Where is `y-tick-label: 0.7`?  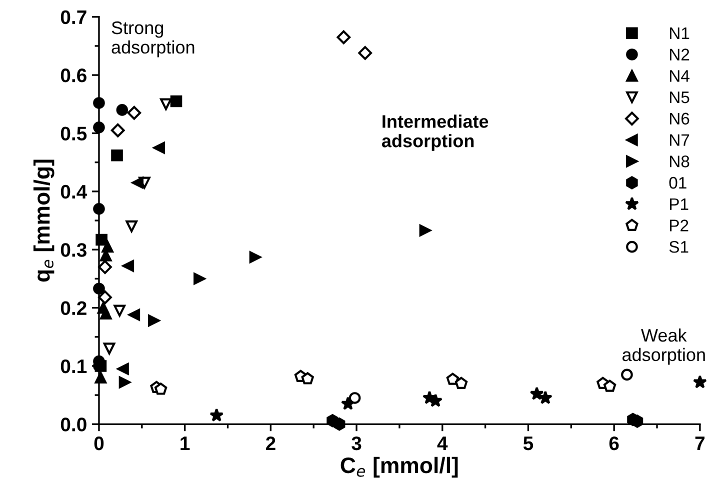
y-tick-label: 0.7 is located at coordinates (73, 17).